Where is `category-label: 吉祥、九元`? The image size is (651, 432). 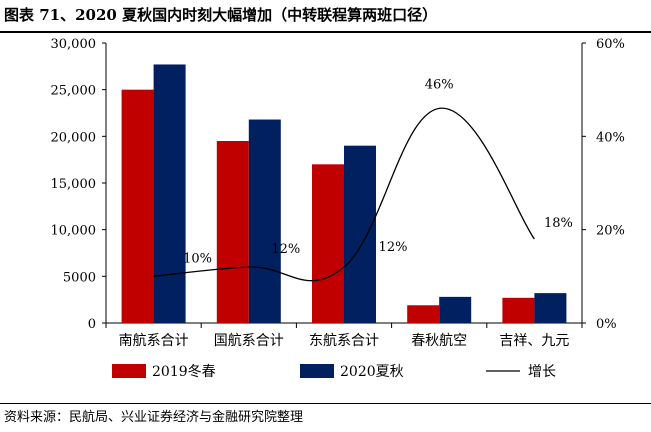
category-label: 吉祥、九元 is located at coordinates (534, 341).